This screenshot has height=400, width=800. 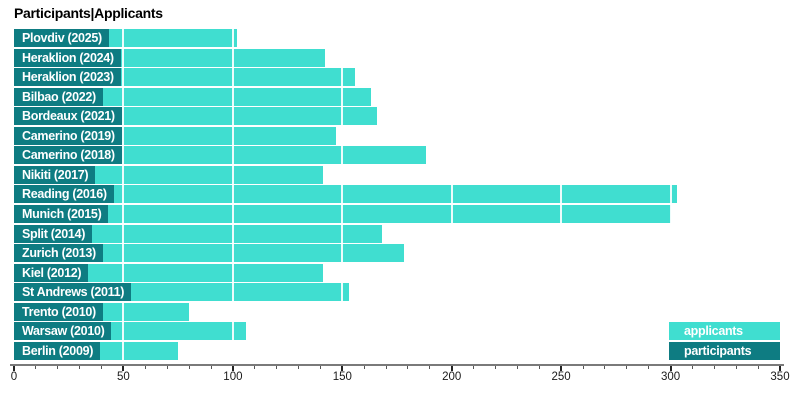 I want to click on axis-tick-label: 350, so click(x=780, y=377).